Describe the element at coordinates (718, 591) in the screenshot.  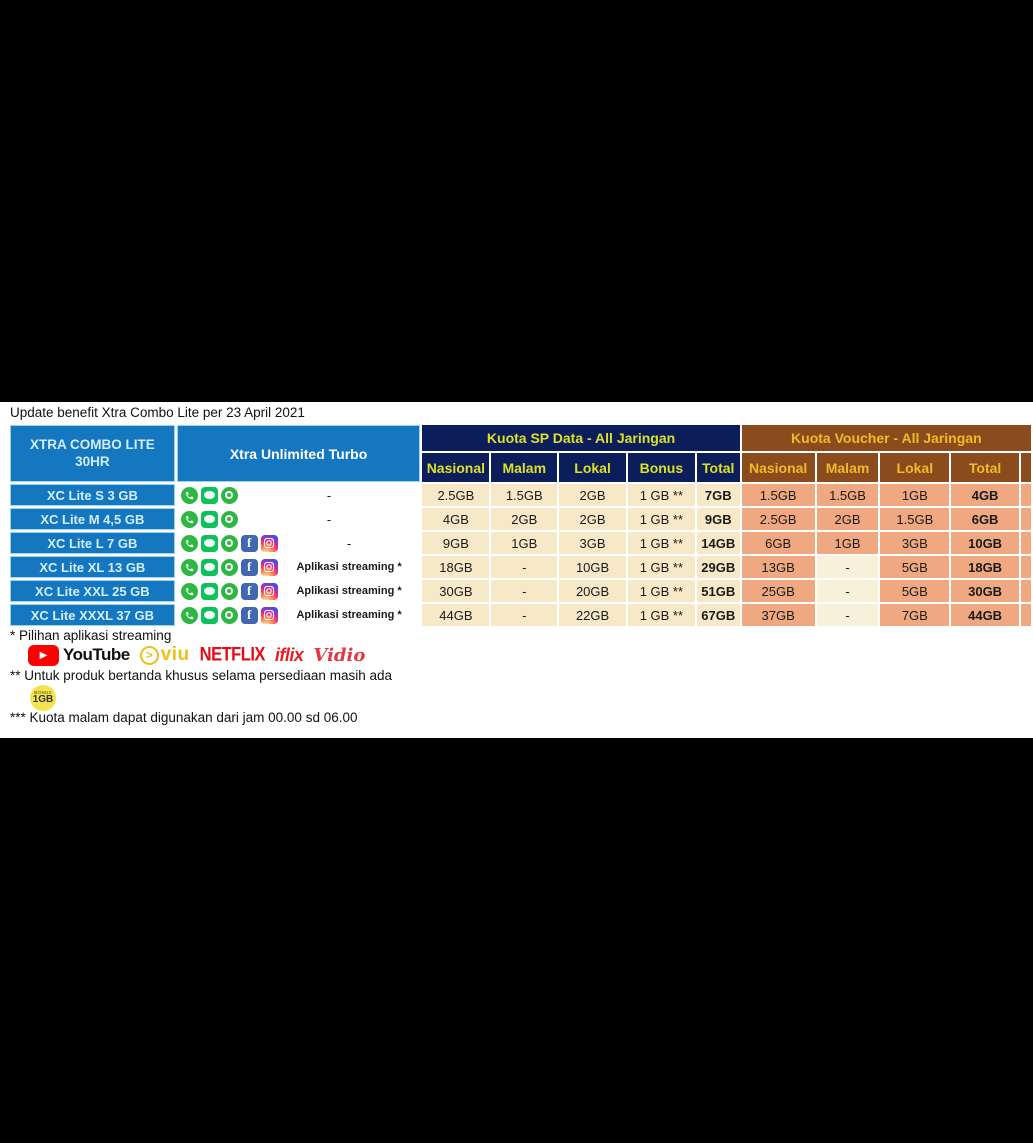
I see `sp-value-total: 51GB` at that location.